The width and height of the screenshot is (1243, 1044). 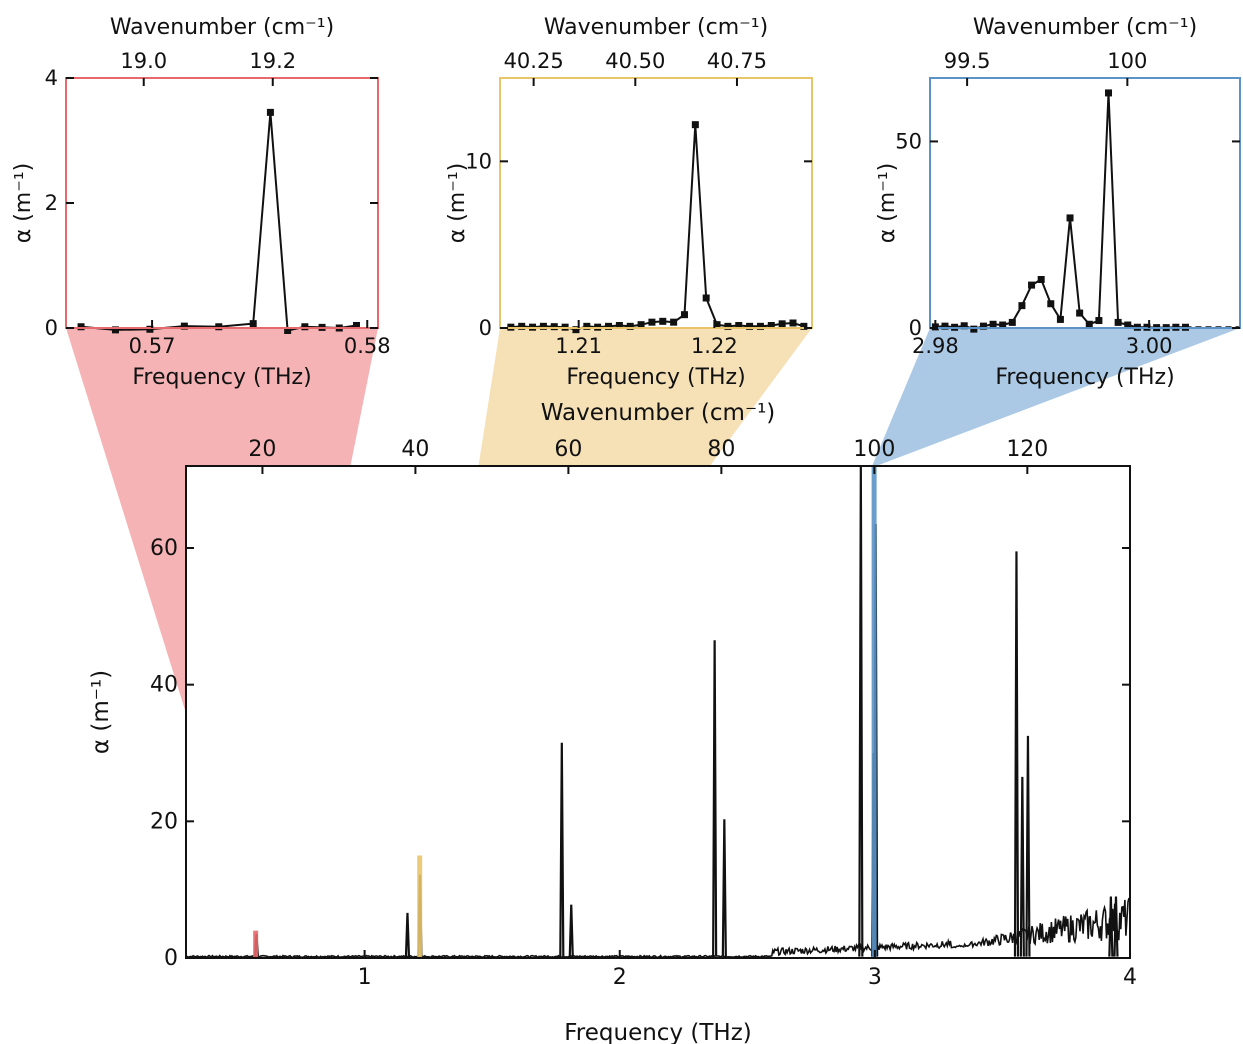 I want to click on x2-tick-label: 120, so click(x=1027, y=449).